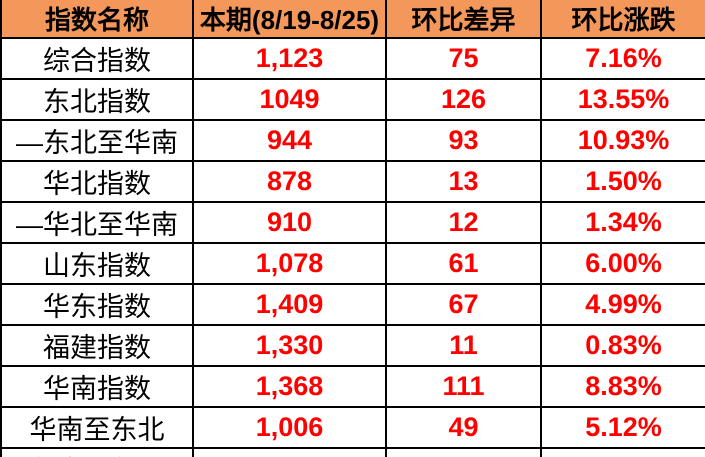 The height and width of the screenshot is (457, 705). I want to click on table-row: —东北至华南 944 93 10.93%, so click(352, 140).